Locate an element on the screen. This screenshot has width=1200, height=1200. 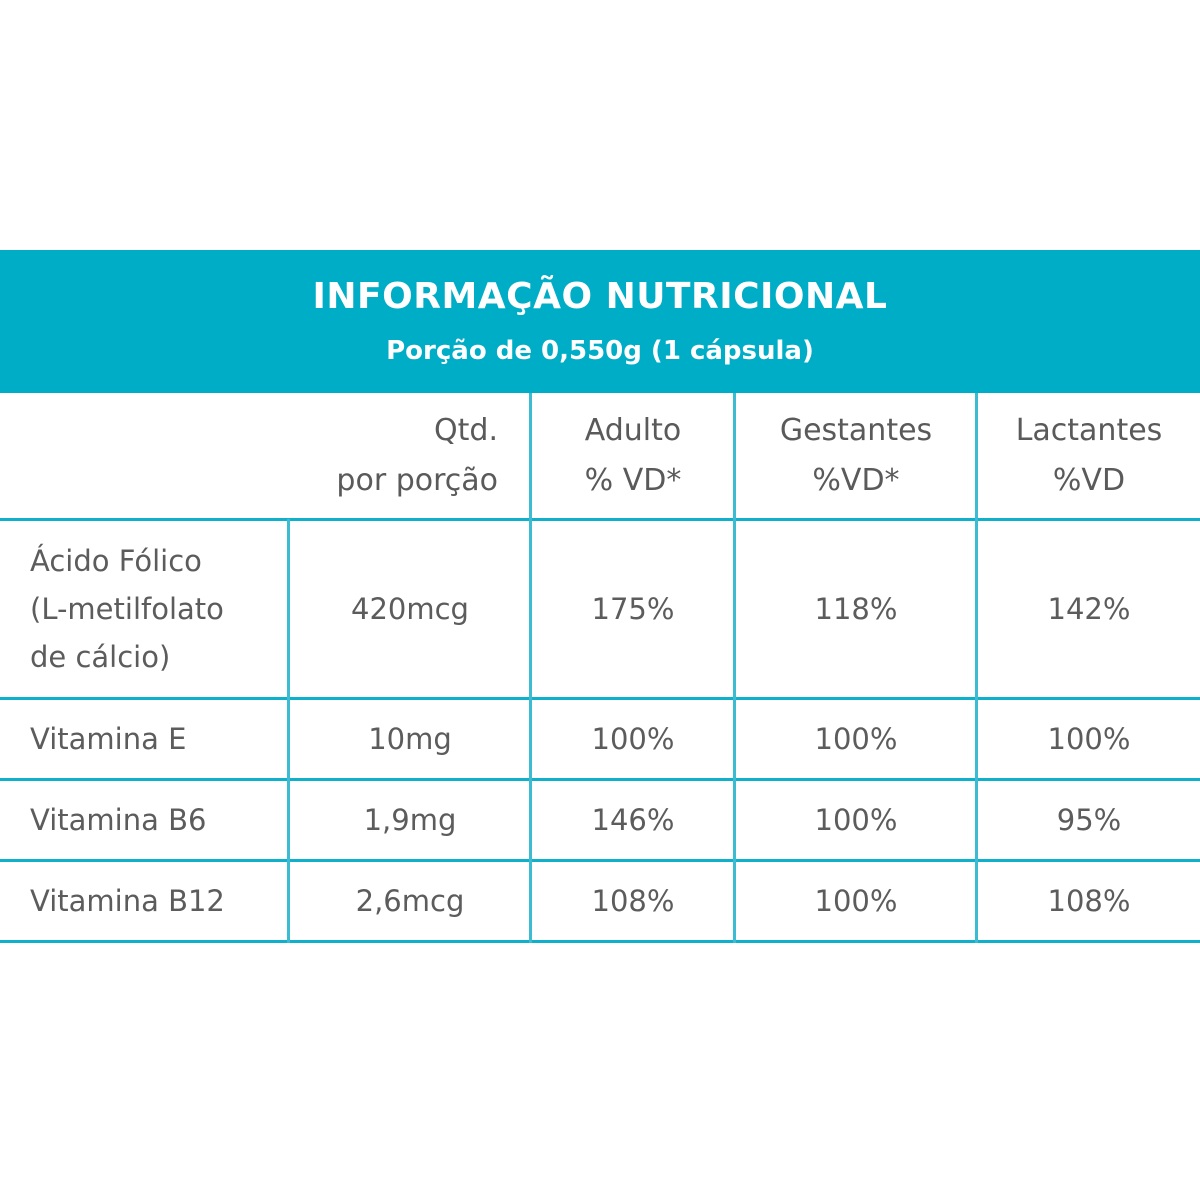
nutrient-qty: 420mcg is located at coordinates (410, 609).